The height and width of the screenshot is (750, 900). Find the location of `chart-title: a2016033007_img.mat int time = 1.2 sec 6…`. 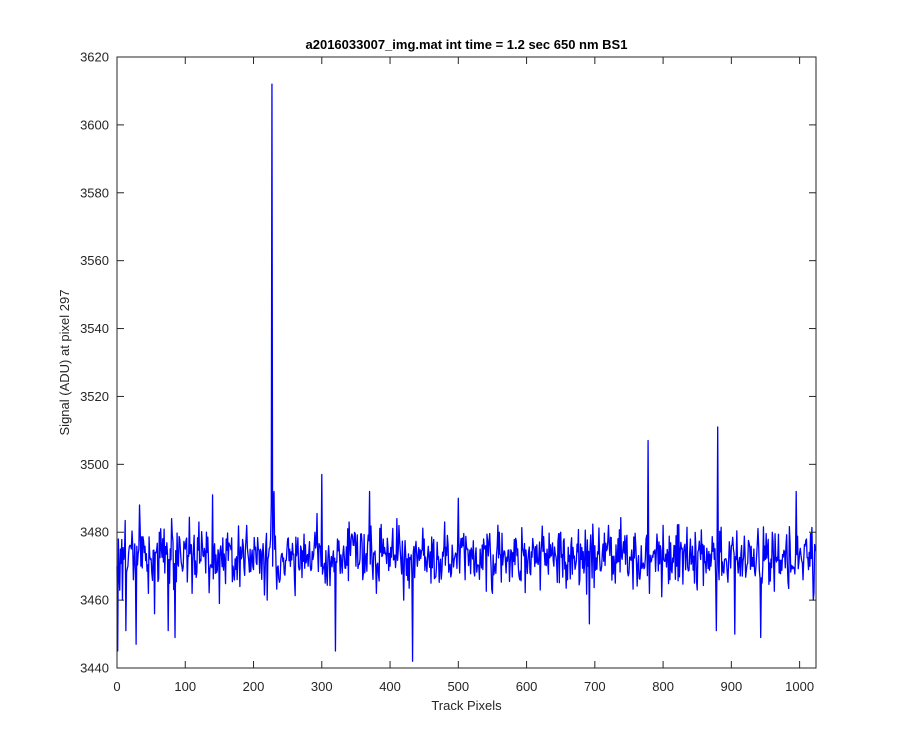

chart-title: a2016033007_img.mat int time = 1.2 sec 6… is located at coordinates (467, 44).